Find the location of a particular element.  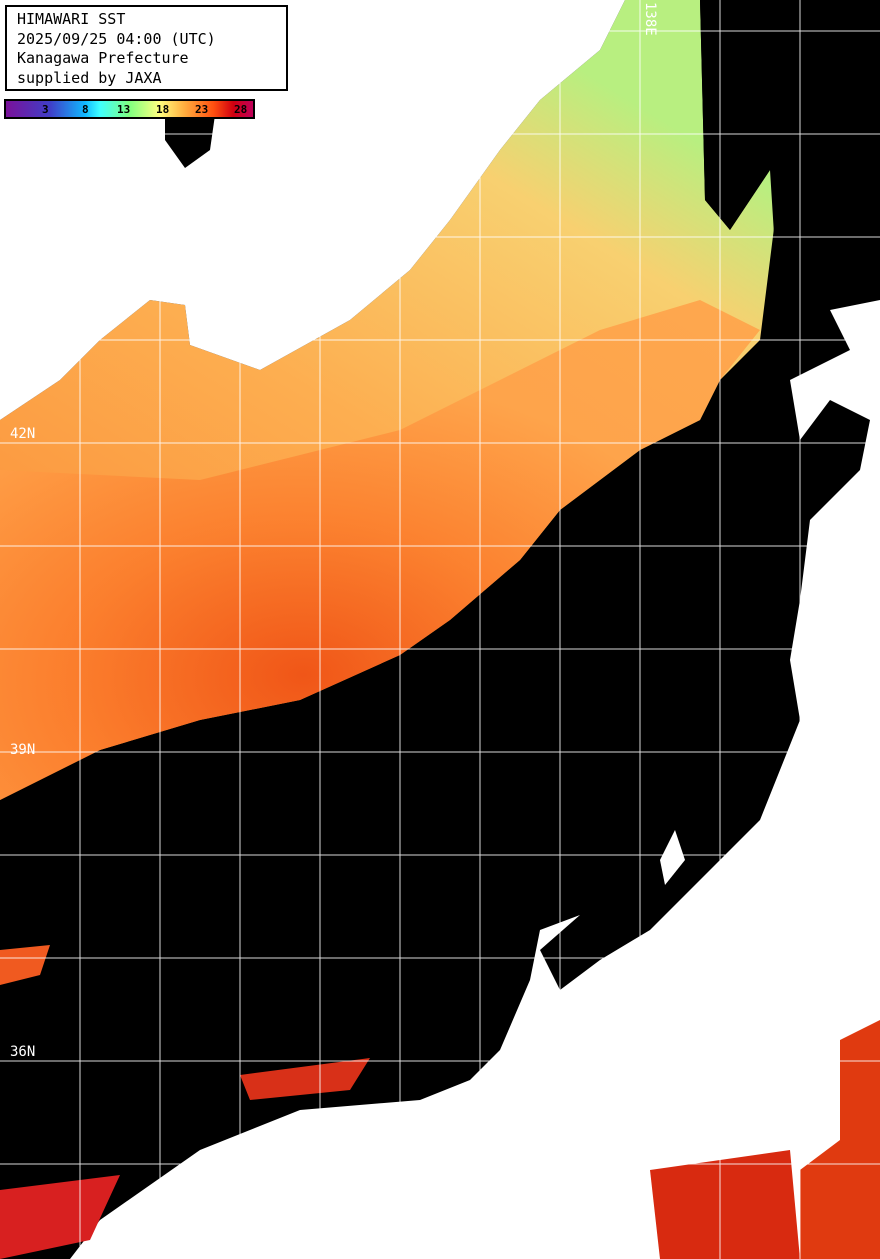

scale-tick: 23 is located at coordinates (202, 109).